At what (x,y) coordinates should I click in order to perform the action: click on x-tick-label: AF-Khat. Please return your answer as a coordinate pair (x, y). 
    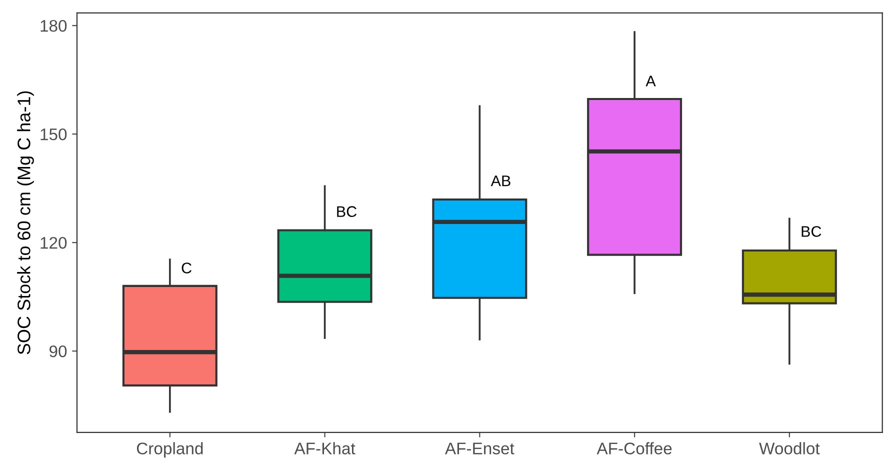
    Looking at the image, I should click on (325, 448).